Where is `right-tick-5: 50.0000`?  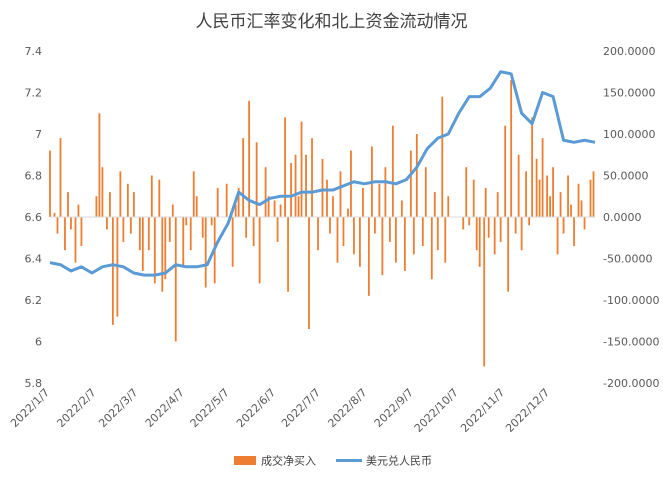
right-tick-5: 50.0000 is located at coordinates (626, 176).